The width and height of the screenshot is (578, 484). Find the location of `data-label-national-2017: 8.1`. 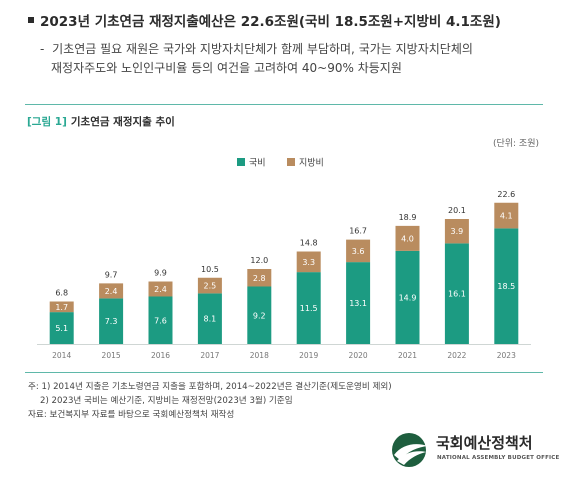

data-label-national-2017: 8.1 is located at coordinates (210, 319).